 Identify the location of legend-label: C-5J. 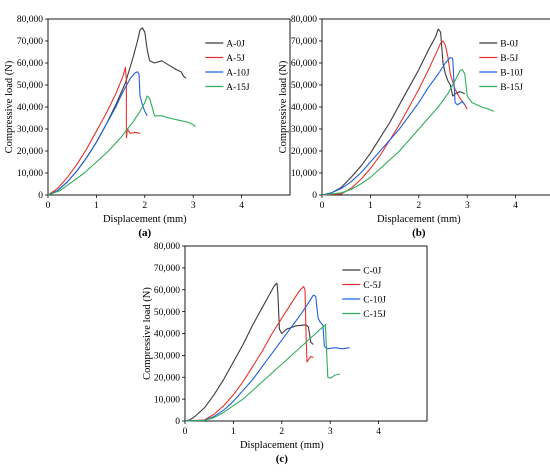
(372, 286).